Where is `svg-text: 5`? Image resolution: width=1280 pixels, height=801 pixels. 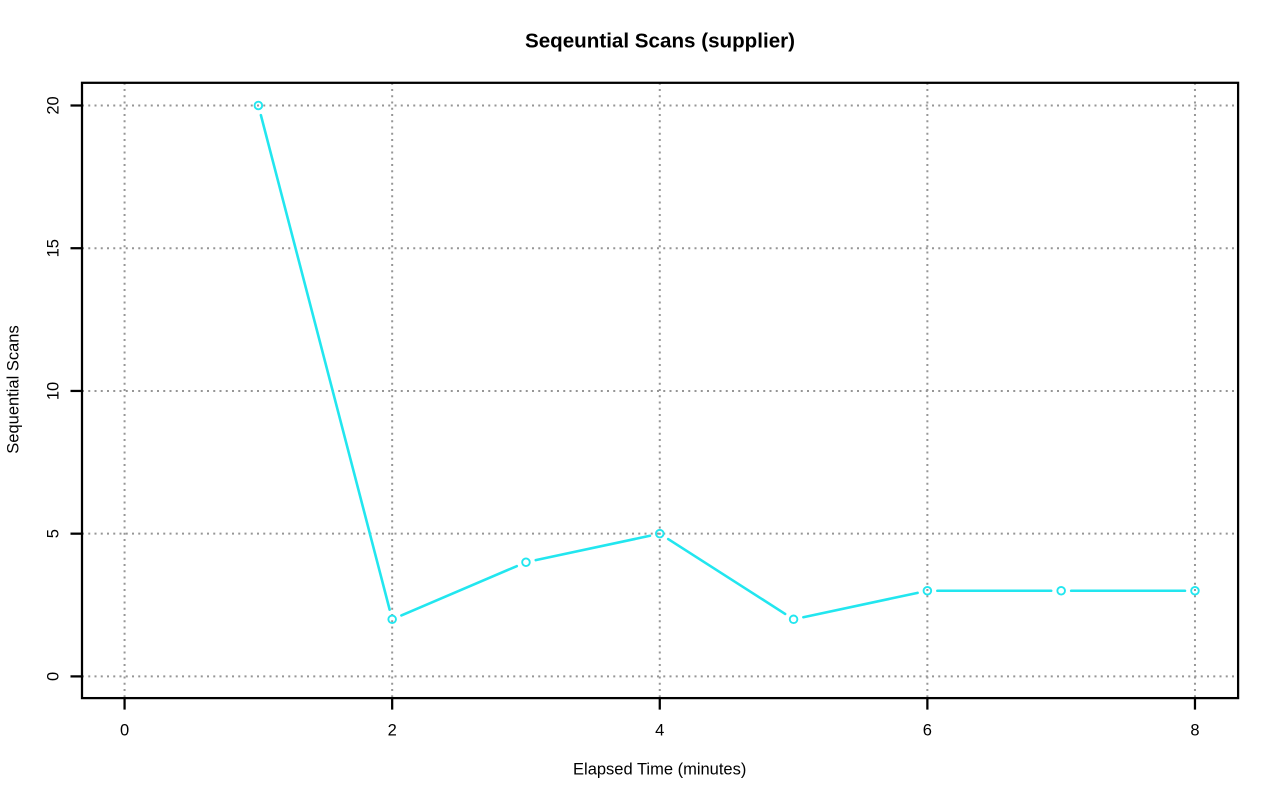 svg-text: 5 is located at coordinates (53, 533).